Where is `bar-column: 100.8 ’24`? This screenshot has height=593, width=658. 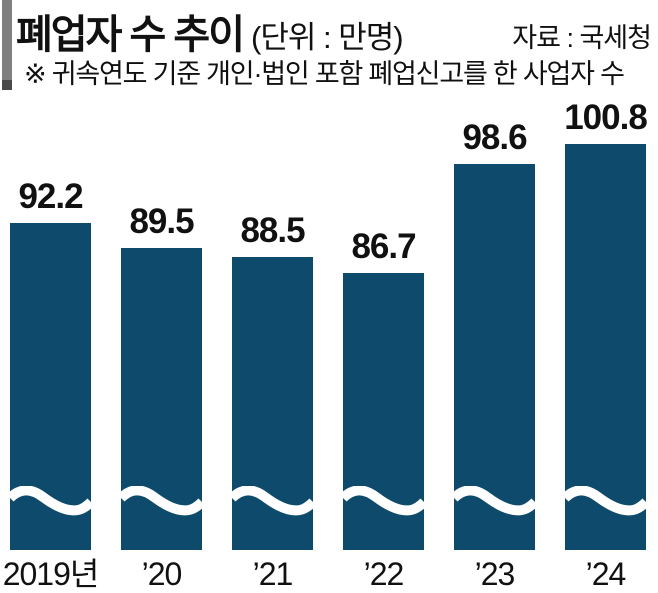 bar-column: 100.8 ’24 is located at coordinates (606, 345).